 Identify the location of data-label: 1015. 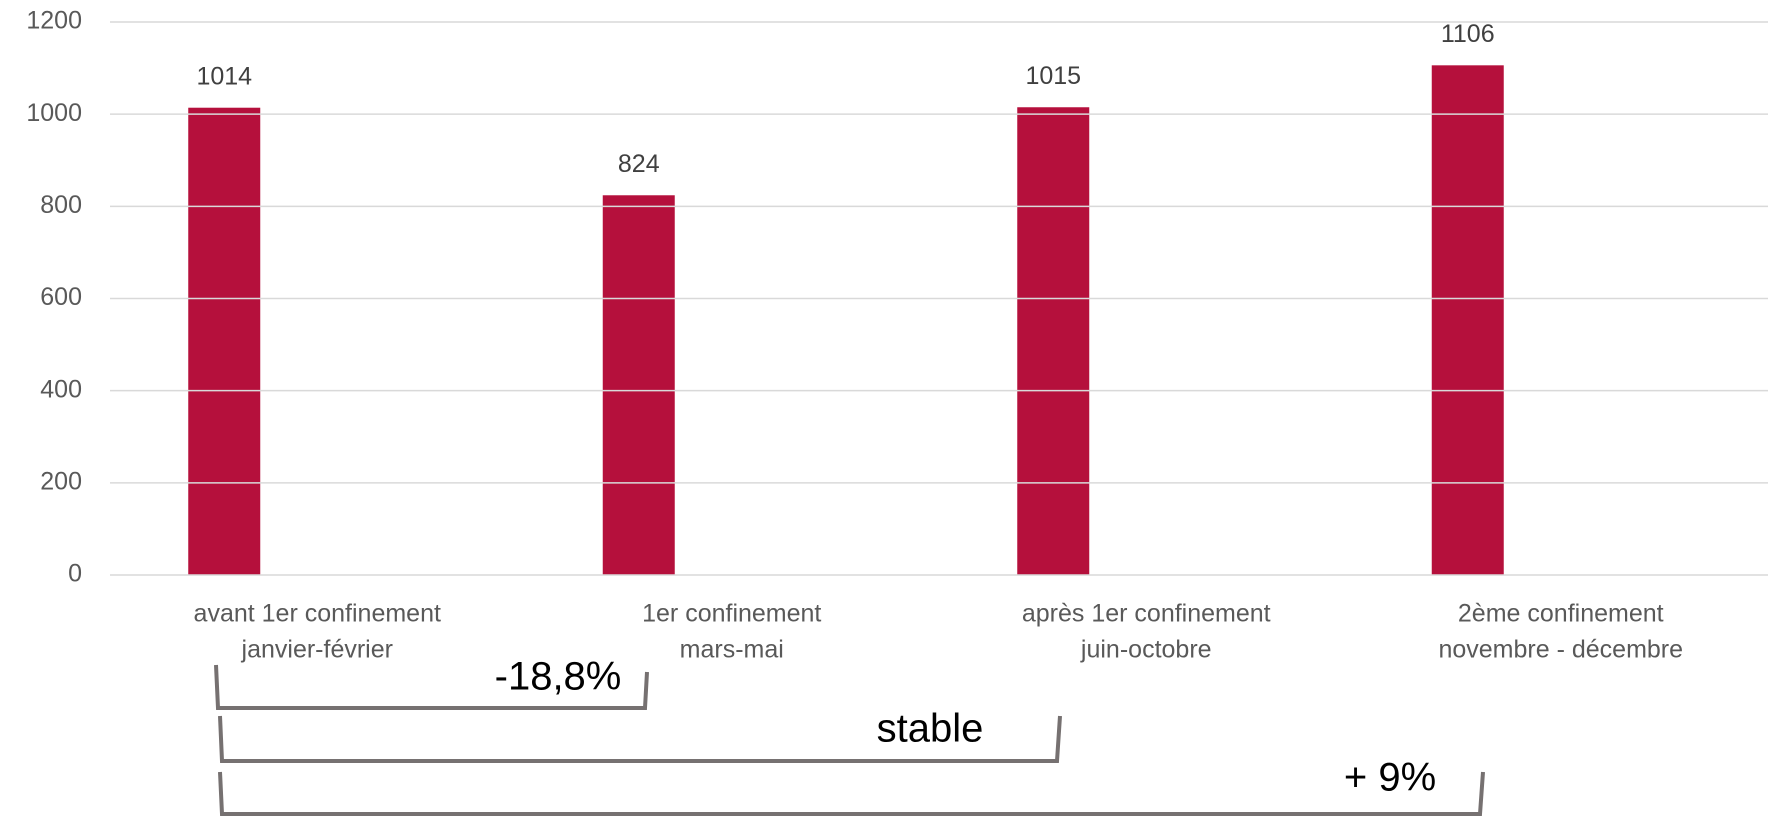
(1053, 76).